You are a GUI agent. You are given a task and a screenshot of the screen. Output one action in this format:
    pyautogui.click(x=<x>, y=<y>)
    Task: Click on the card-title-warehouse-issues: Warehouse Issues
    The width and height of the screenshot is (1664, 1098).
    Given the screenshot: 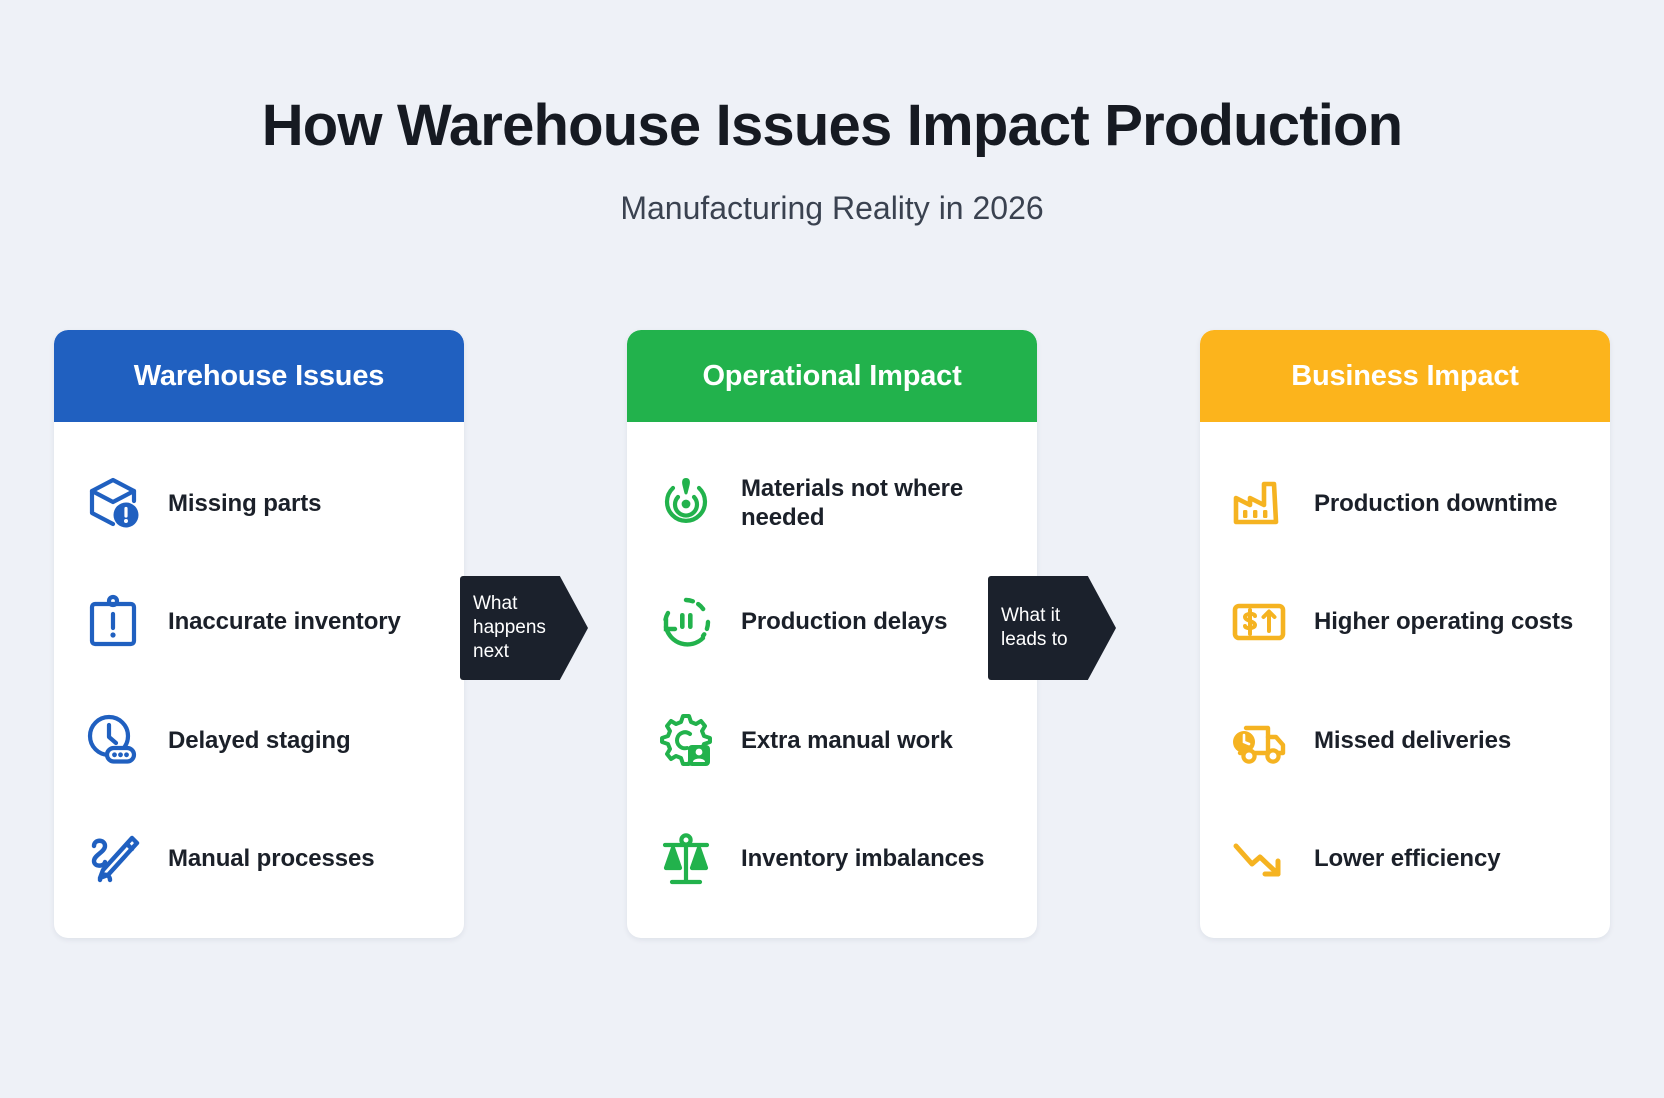 What is the action you would take?
    pyautogui.click(x=259, y=375)
    